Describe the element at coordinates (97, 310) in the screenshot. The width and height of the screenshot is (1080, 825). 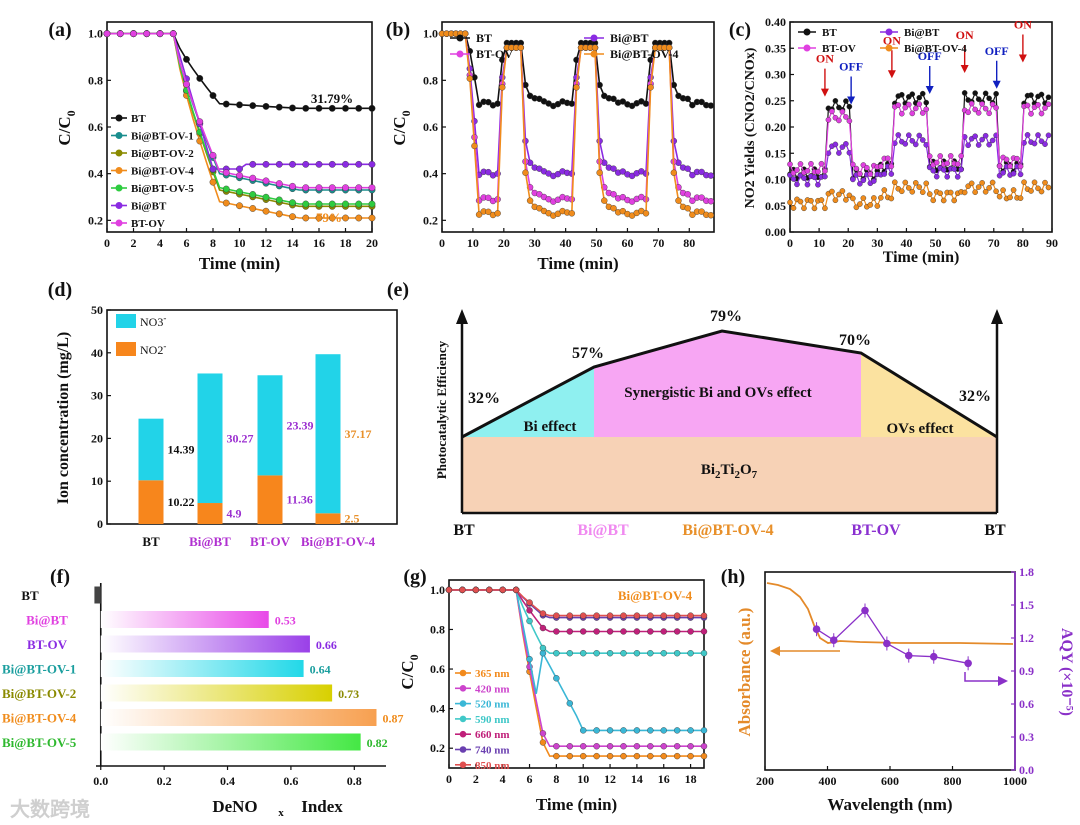
I see `y-tick-label: 50` at that location.